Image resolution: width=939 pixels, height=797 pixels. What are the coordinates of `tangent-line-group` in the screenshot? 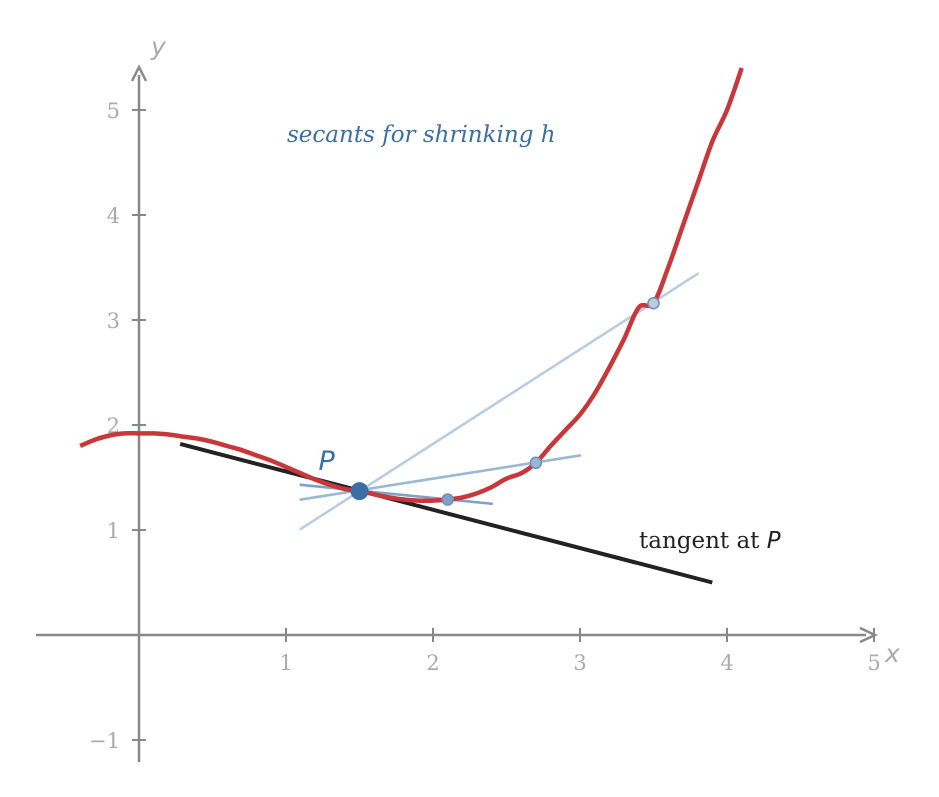 It's located at (446, 513).